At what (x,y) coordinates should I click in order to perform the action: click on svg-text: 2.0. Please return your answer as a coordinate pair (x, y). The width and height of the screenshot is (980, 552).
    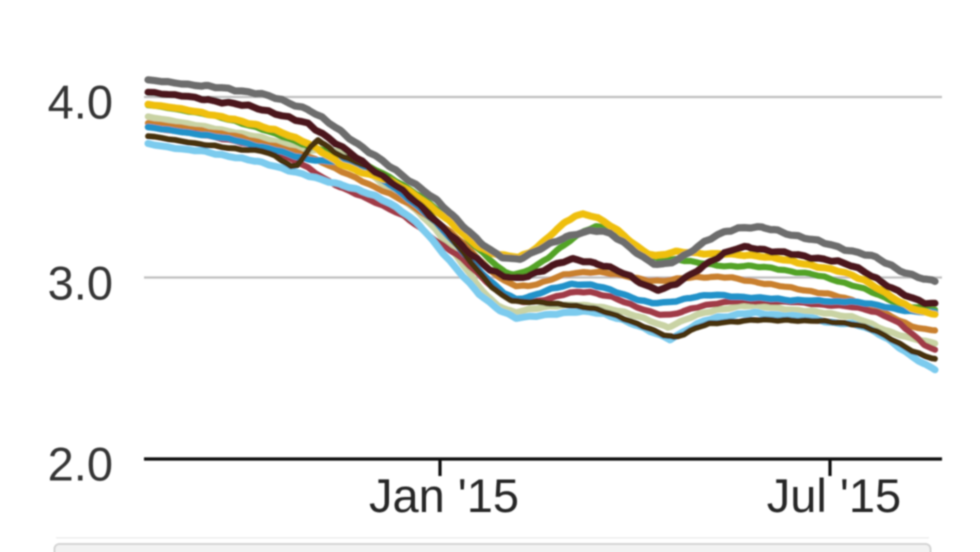
    Looking at the image, I should click on (80, 464).